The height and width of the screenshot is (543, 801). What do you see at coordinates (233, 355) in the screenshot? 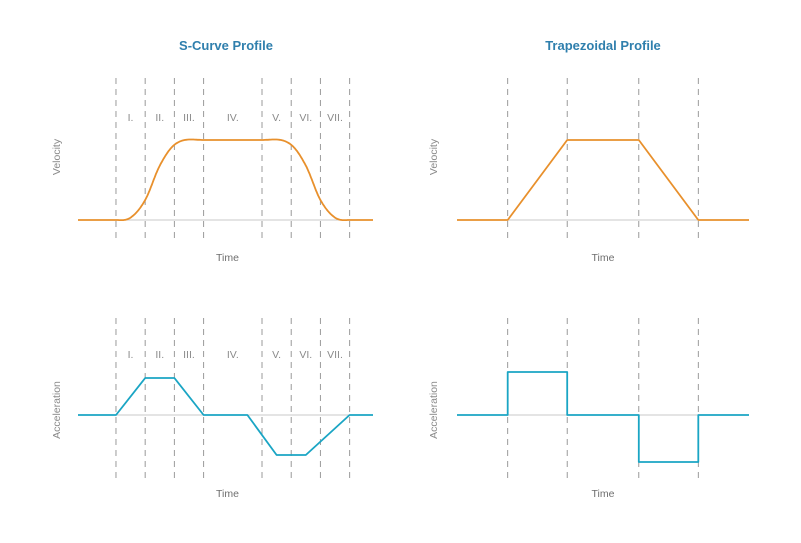
I see `s-acc-phase-label: IV.` at bounding box center [233, 355].